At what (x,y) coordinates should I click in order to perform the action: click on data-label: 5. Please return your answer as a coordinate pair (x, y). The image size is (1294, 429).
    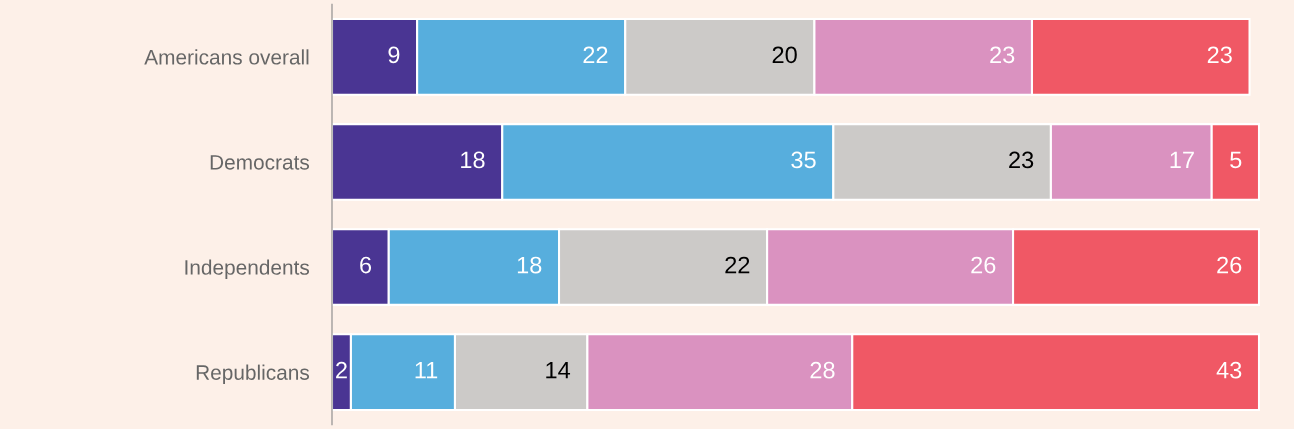
    Looking at the image, I should click on (1236, 160).